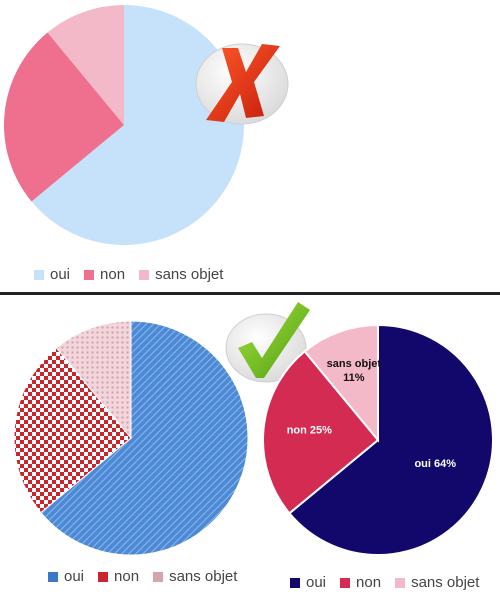 Image resolution: width=500 pixels, height=600 pixels. What do you see at coordinates (384, 582) in the screenshot?
I see `legend-labeled: oui non sans objet` at bounding box center [384, 582].